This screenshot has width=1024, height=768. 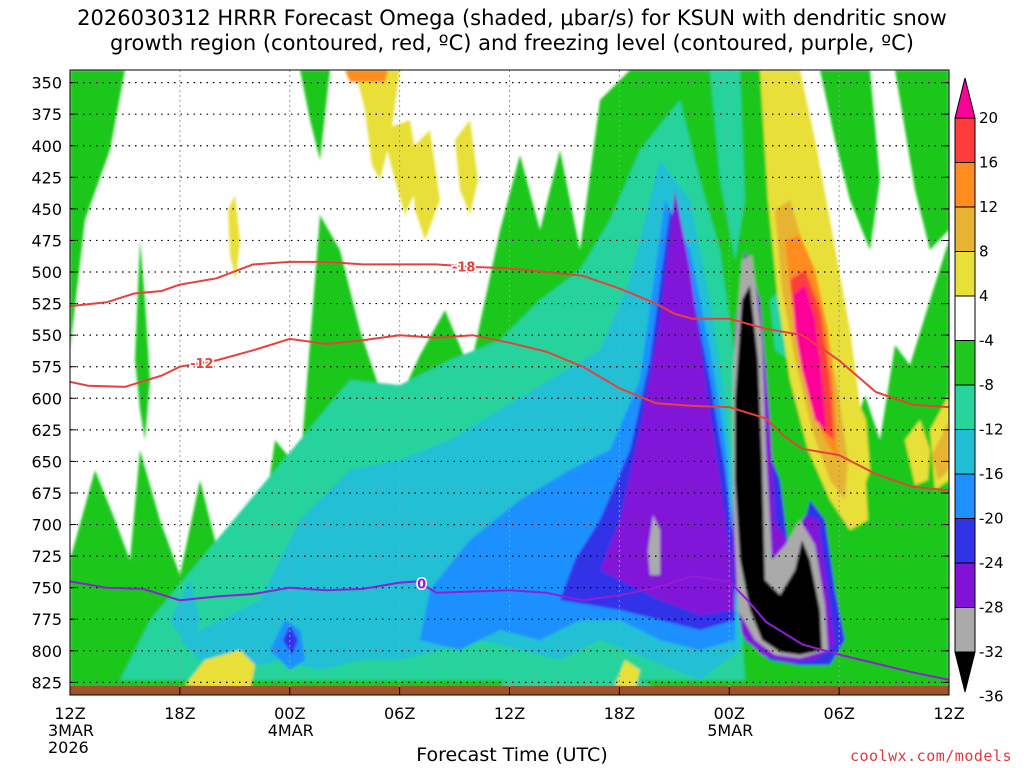 I want to click on y-tick-label: 475, so click(x=46, y=240).